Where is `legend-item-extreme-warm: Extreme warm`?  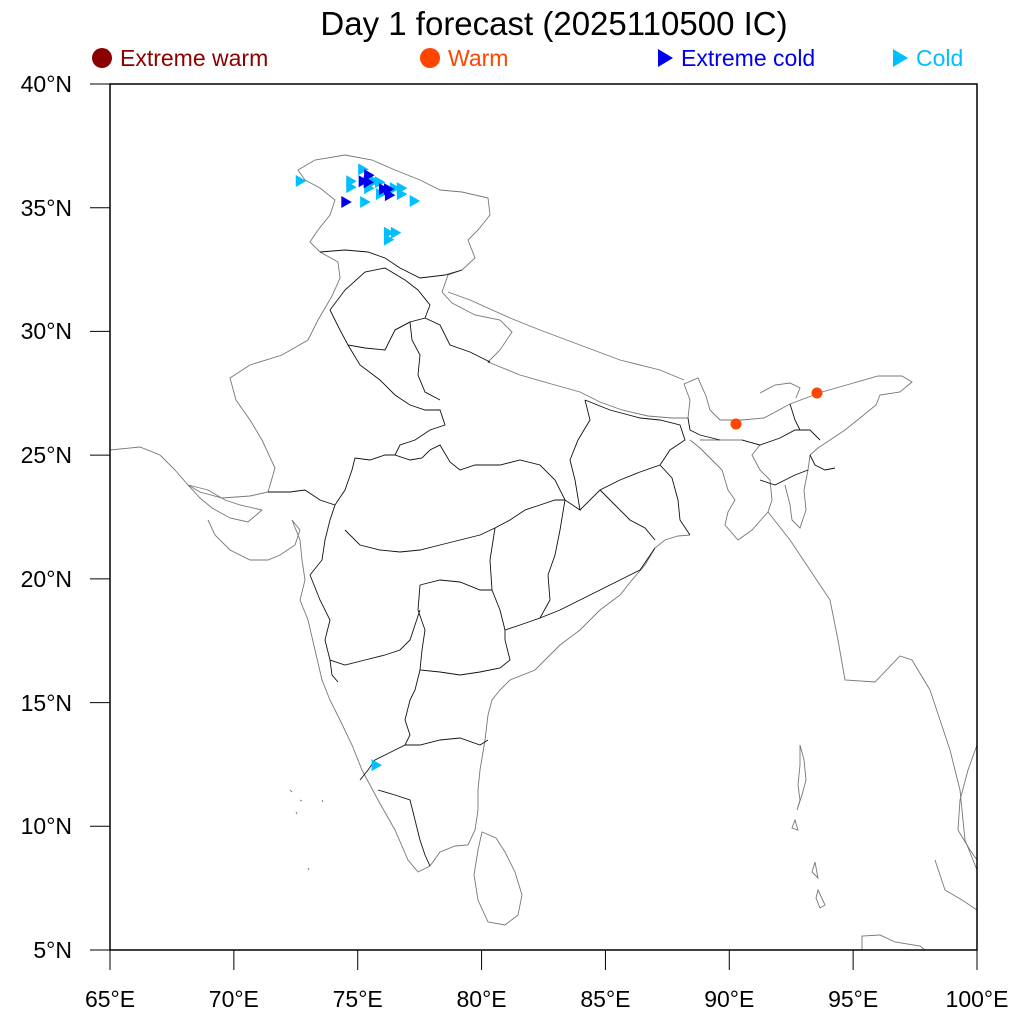 legend-item-extreme-warm: Extreme warm is located at coordinates (180, 58).